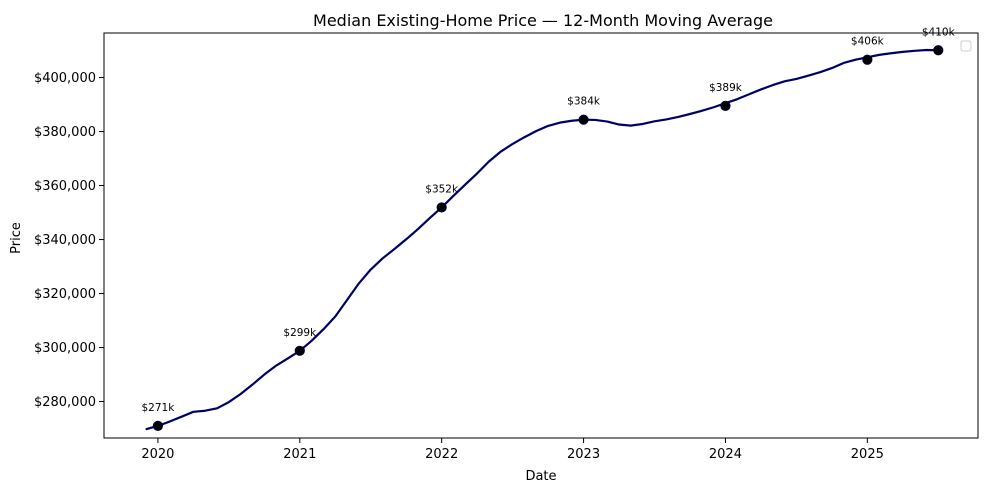 Image resolution: width=988 pixels, height=498 pixels. What do you see at coordinates (300, 333) in the screenshot?
I see `data-point-label: $299k` at bounding box center [300, 333].